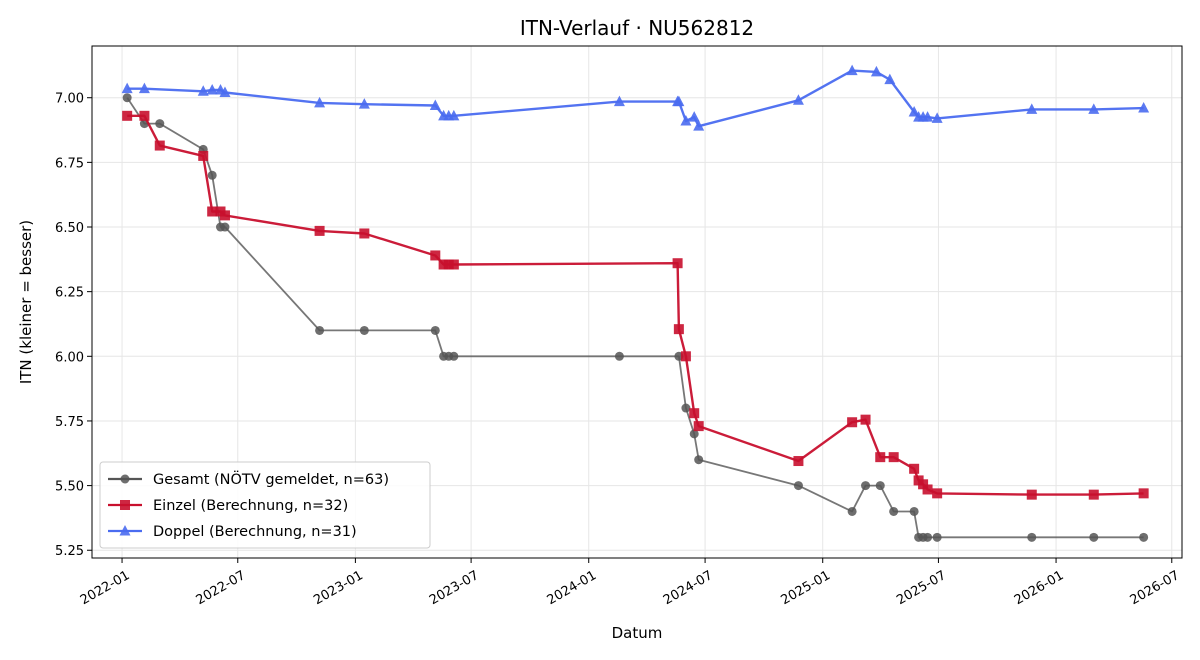  Describe the element at coordinates (221, 588) in the screenshot. I see `x-tick-label: 2022-07` at that location.